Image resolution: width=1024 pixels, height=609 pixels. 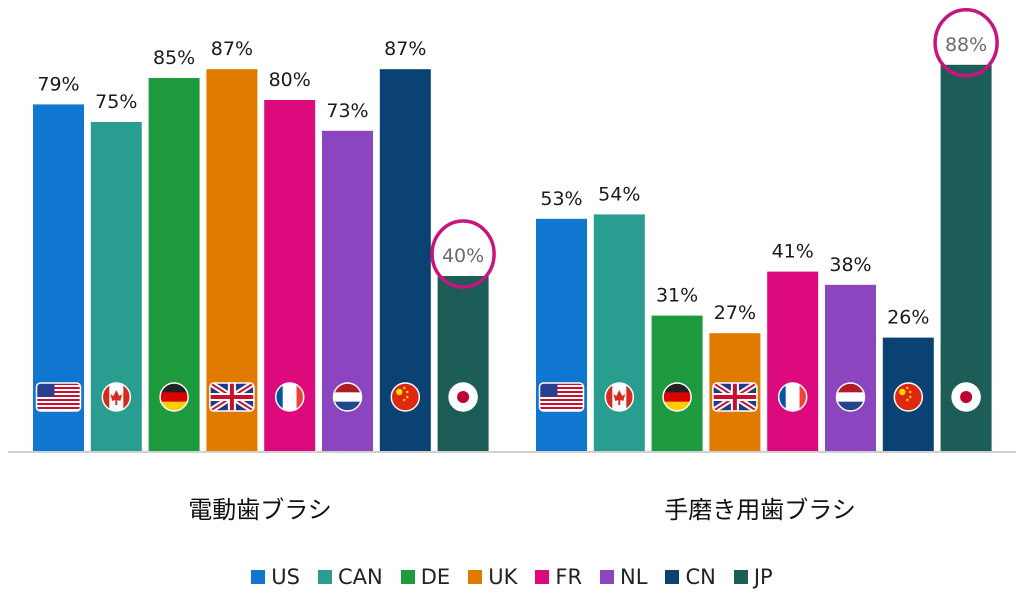 I want to click on legend-item-de: DE, so click(x=425, y=577).